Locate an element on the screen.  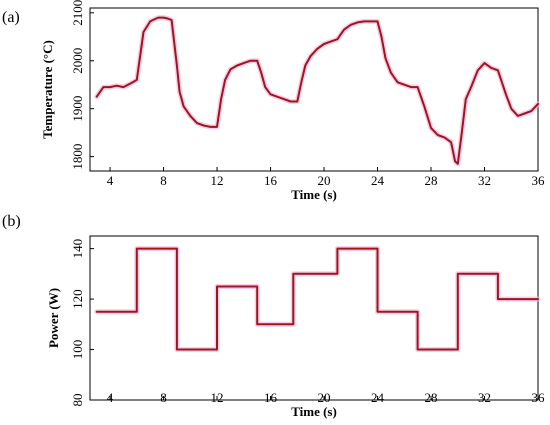
y-tick-label: 2000 is located at coordinates (77, 61).